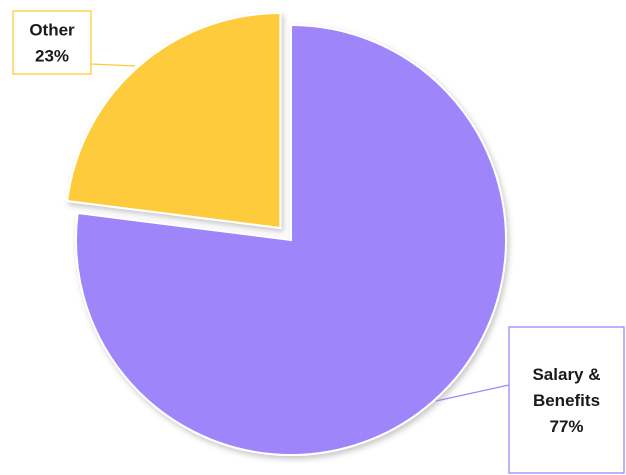  What do you see at coordinates (566, 426) in the screenshot?
I see `data-label-value-salary-benefits: 77%` at bounding box center [566, 426].